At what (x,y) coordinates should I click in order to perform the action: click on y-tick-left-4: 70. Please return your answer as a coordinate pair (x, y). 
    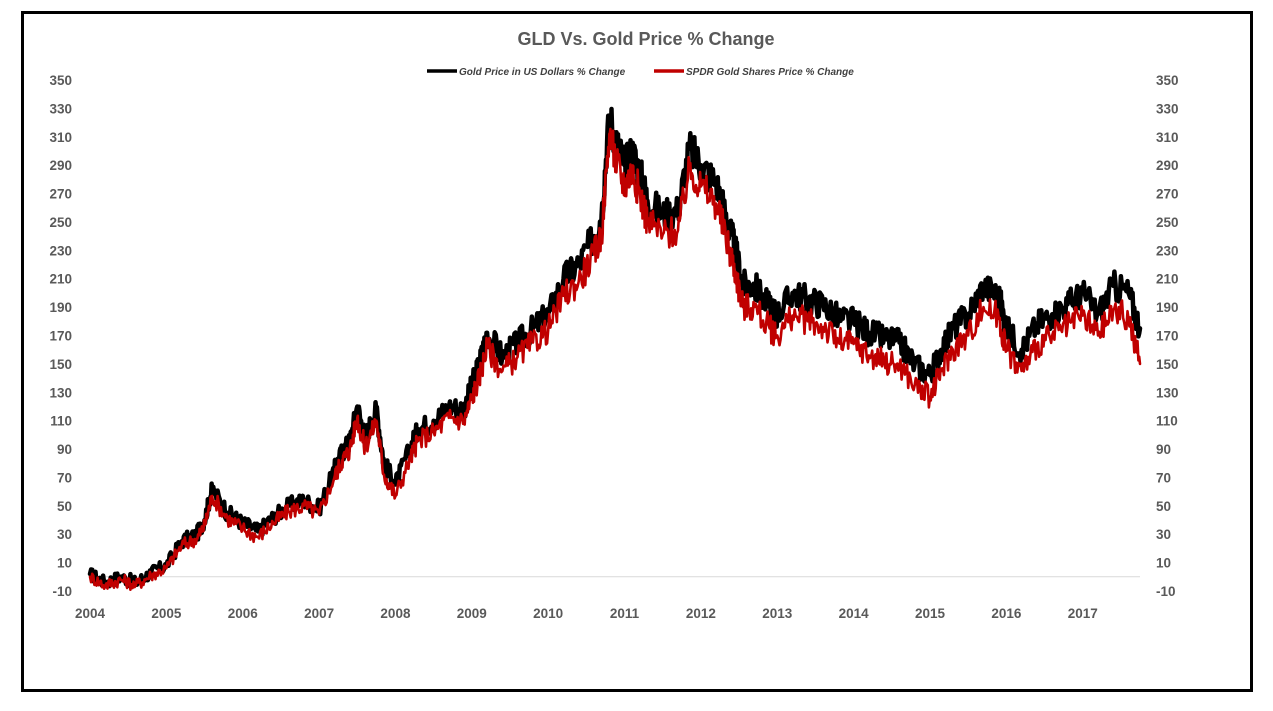
    Looking at the image, I should click on (64, 477).